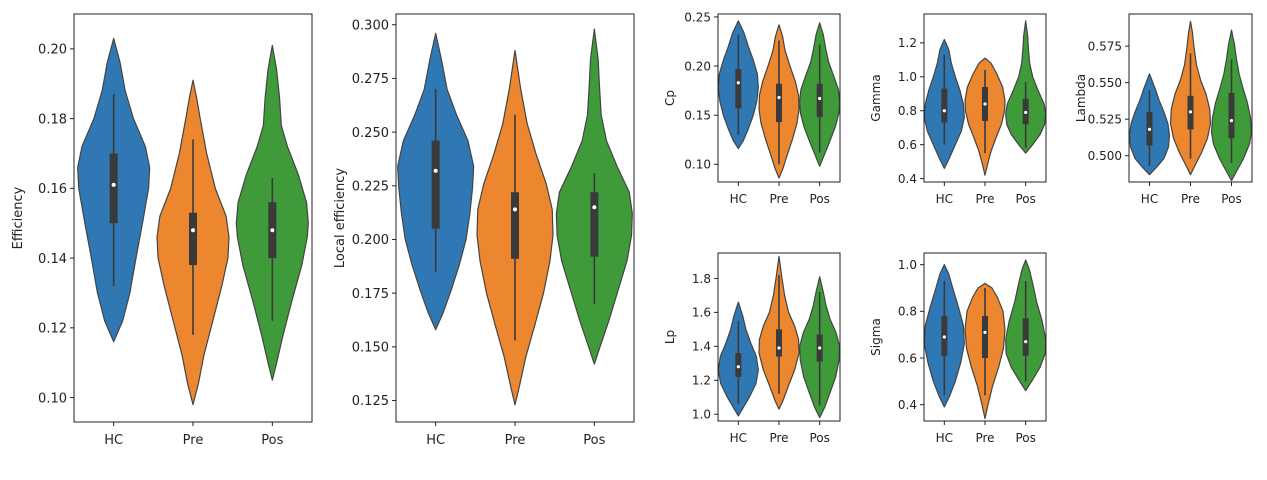 This screenshot has width=1267, height=480. What do you see at coordinates (1163, 109) in the screenshot?
I see `panel-lambda: 0.500 0.525 0.550 0.575 HC Pre Pos Lambda` at bounding box center [1163, 109].